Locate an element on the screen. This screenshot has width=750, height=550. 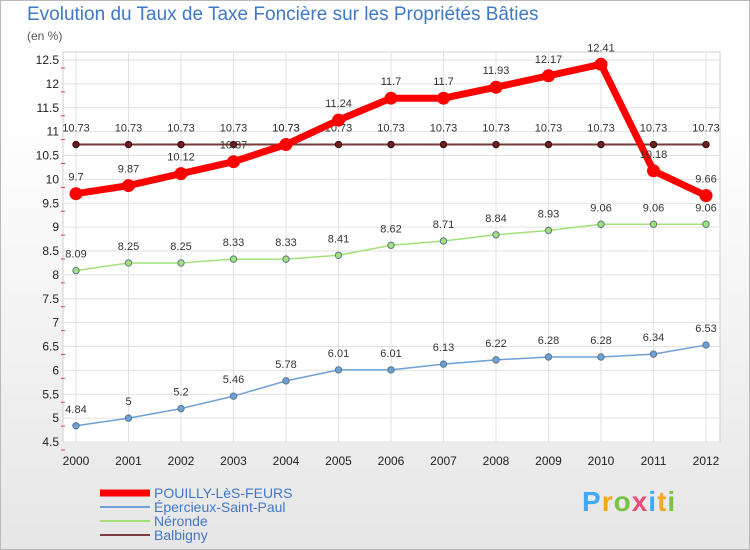
x-tick-label: 2010 is located at coordinates (601, 461).